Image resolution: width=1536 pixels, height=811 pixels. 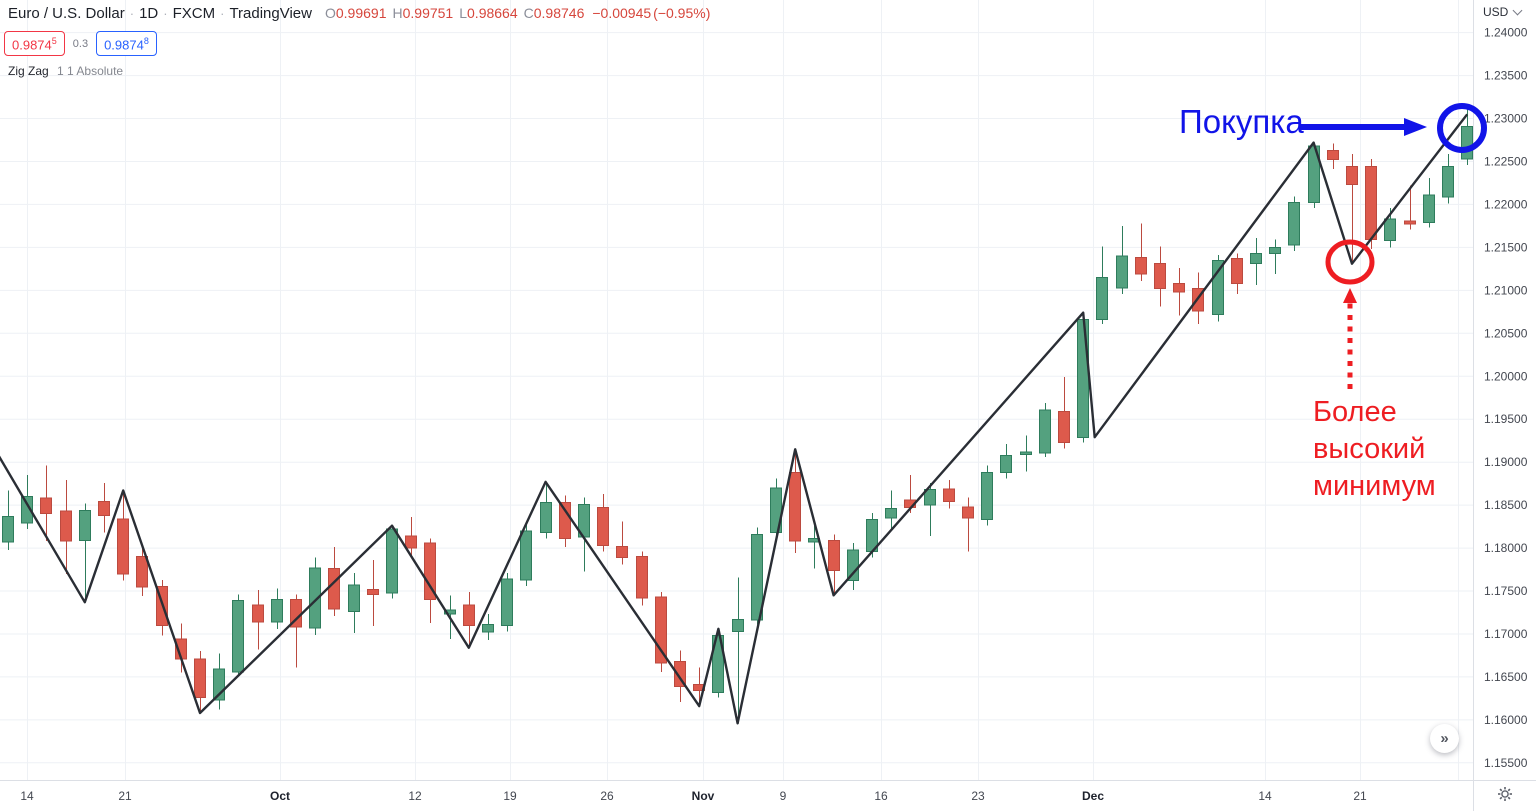 I want to click on svg-text: Dec, so click(x=1093, y=796).